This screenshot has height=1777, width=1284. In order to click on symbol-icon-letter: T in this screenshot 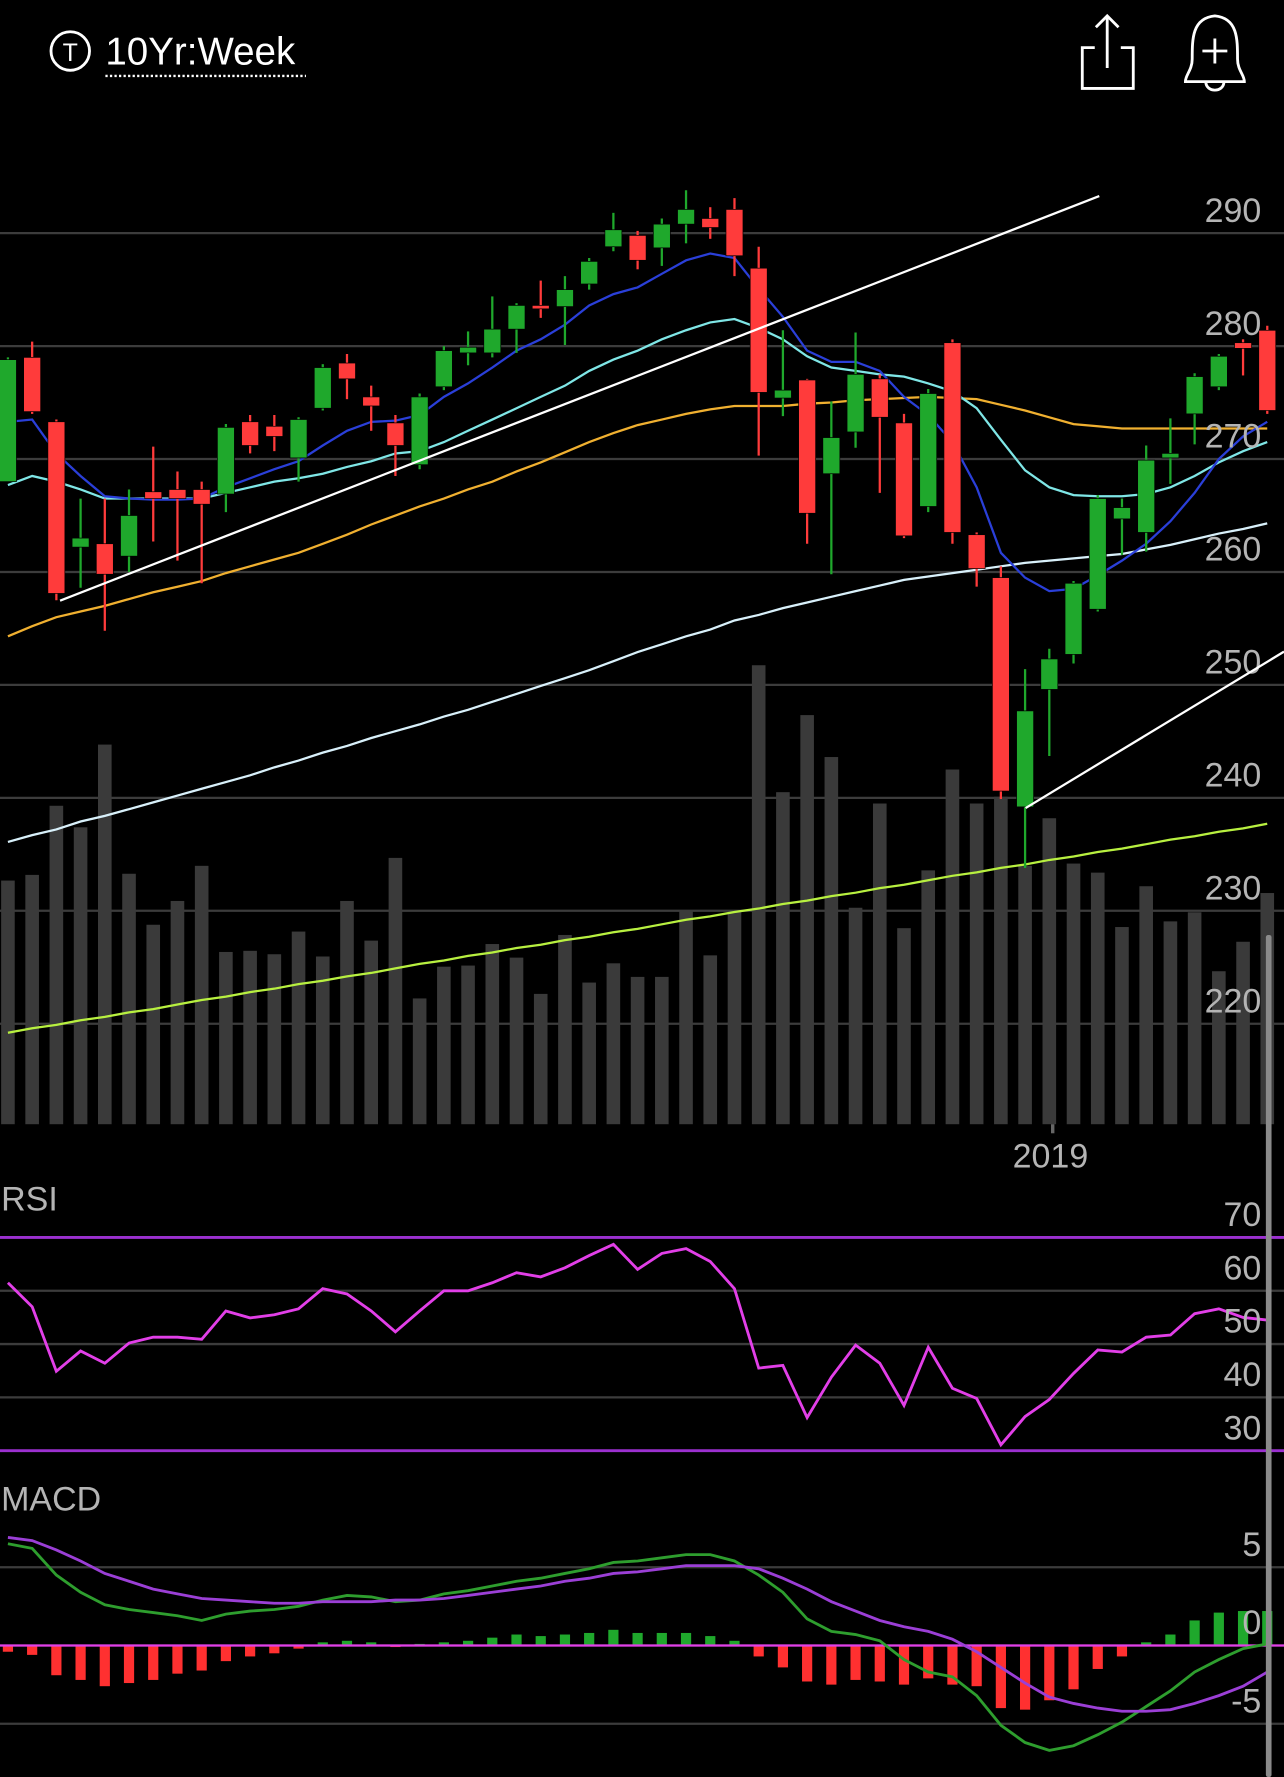, I will do `click(70, 53)`.